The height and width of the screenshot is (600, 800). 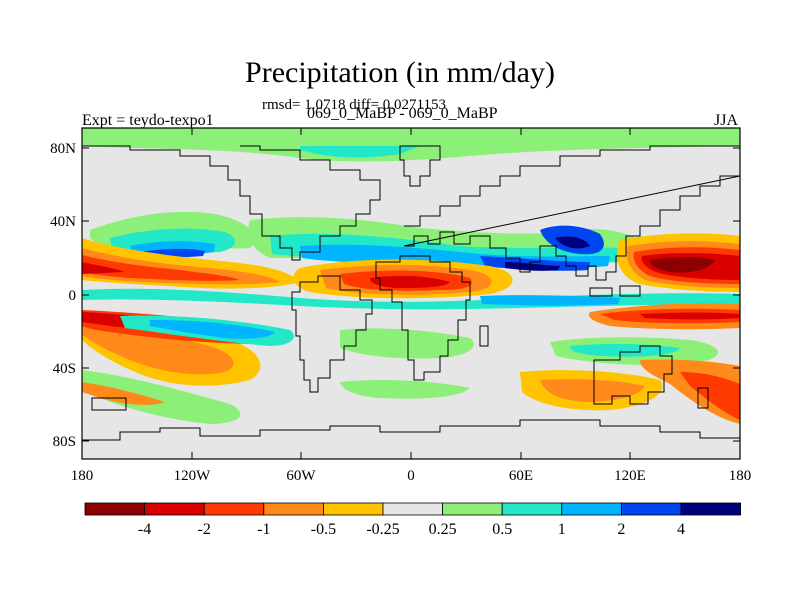 What do you see at coordinates (532, 266) in the screenshot?
I see `asia-wet-peak` at bounding box center [532, 266].